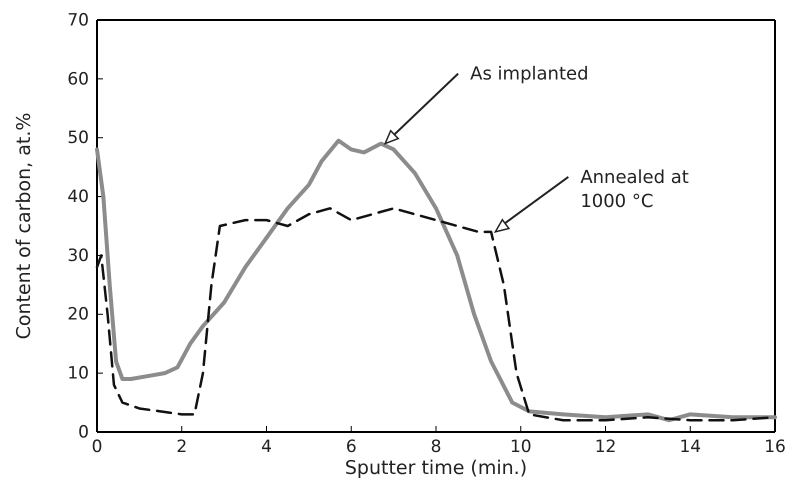 This screenshot has width=801, height=478. What do you see at coordinates (78, 138) in the screenshot?
I see `y-tick-label: 50` at bounding box center [78, 138].